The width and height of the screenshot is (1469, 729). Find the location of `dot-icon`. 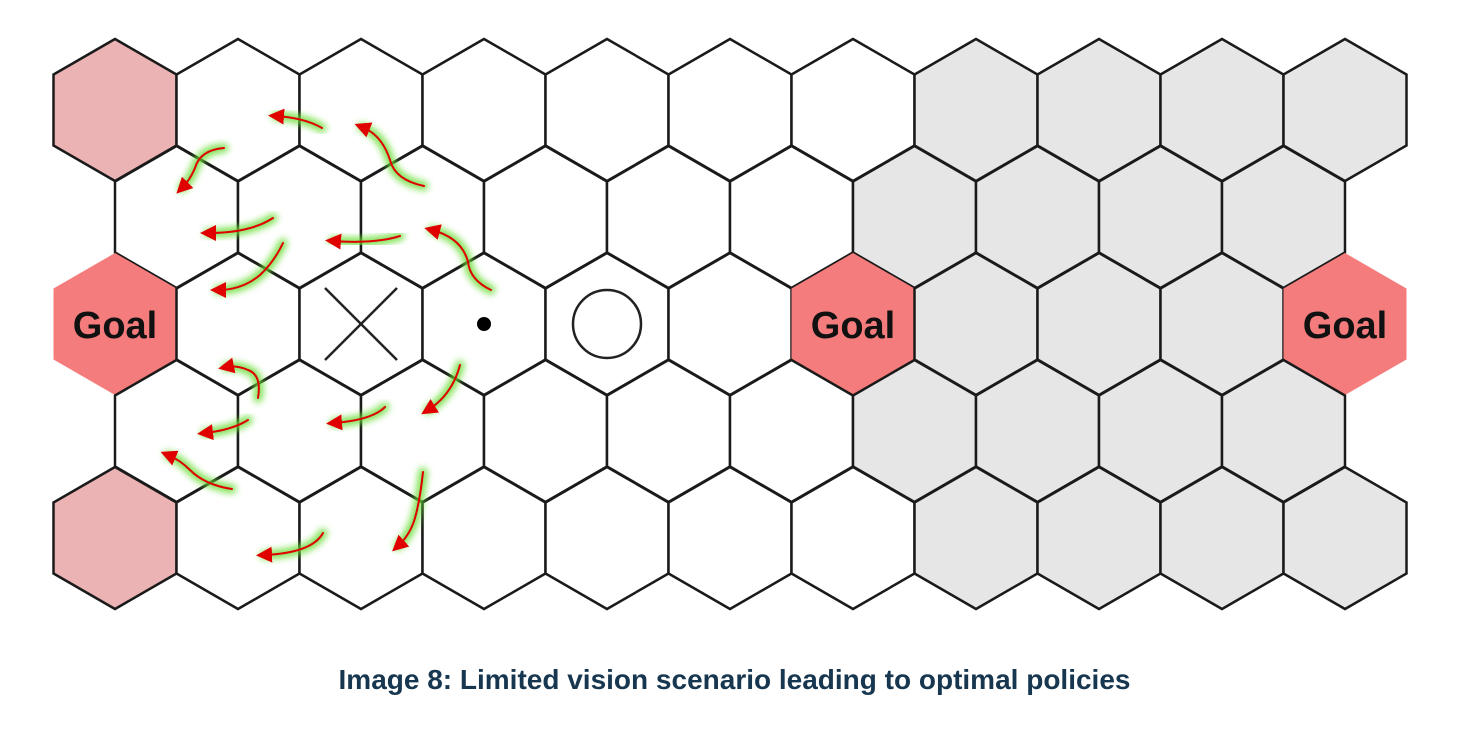

dot-icon is located at coordinates (484, 324).